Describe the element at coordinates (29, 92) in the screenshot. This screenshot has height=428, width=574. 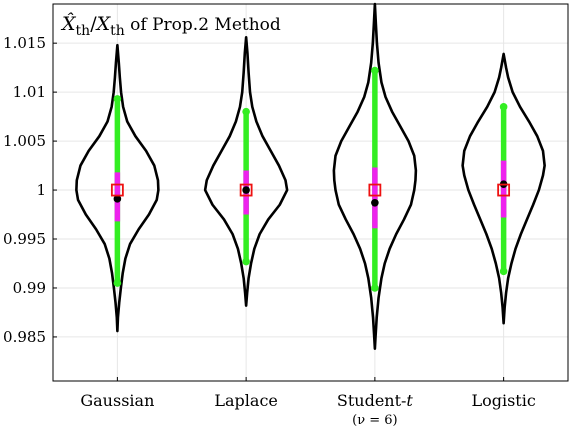
I see `y-tick-label-5: 1.01` at that location.